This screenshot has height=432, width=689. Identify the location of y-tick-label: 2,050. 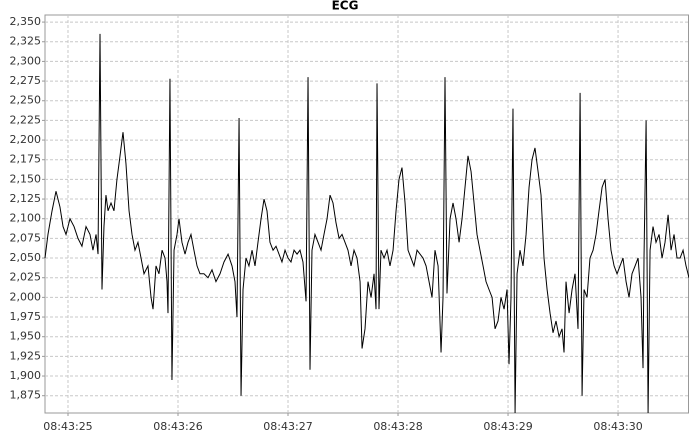
(26, 257).